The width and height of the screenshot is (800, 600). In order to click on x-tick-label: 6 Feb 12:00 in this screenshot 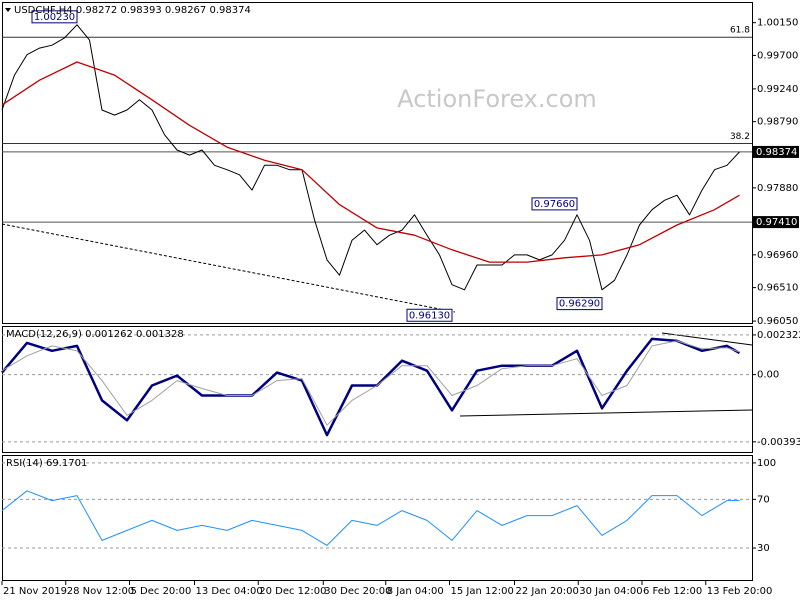, I will do `click(672, 591)`.